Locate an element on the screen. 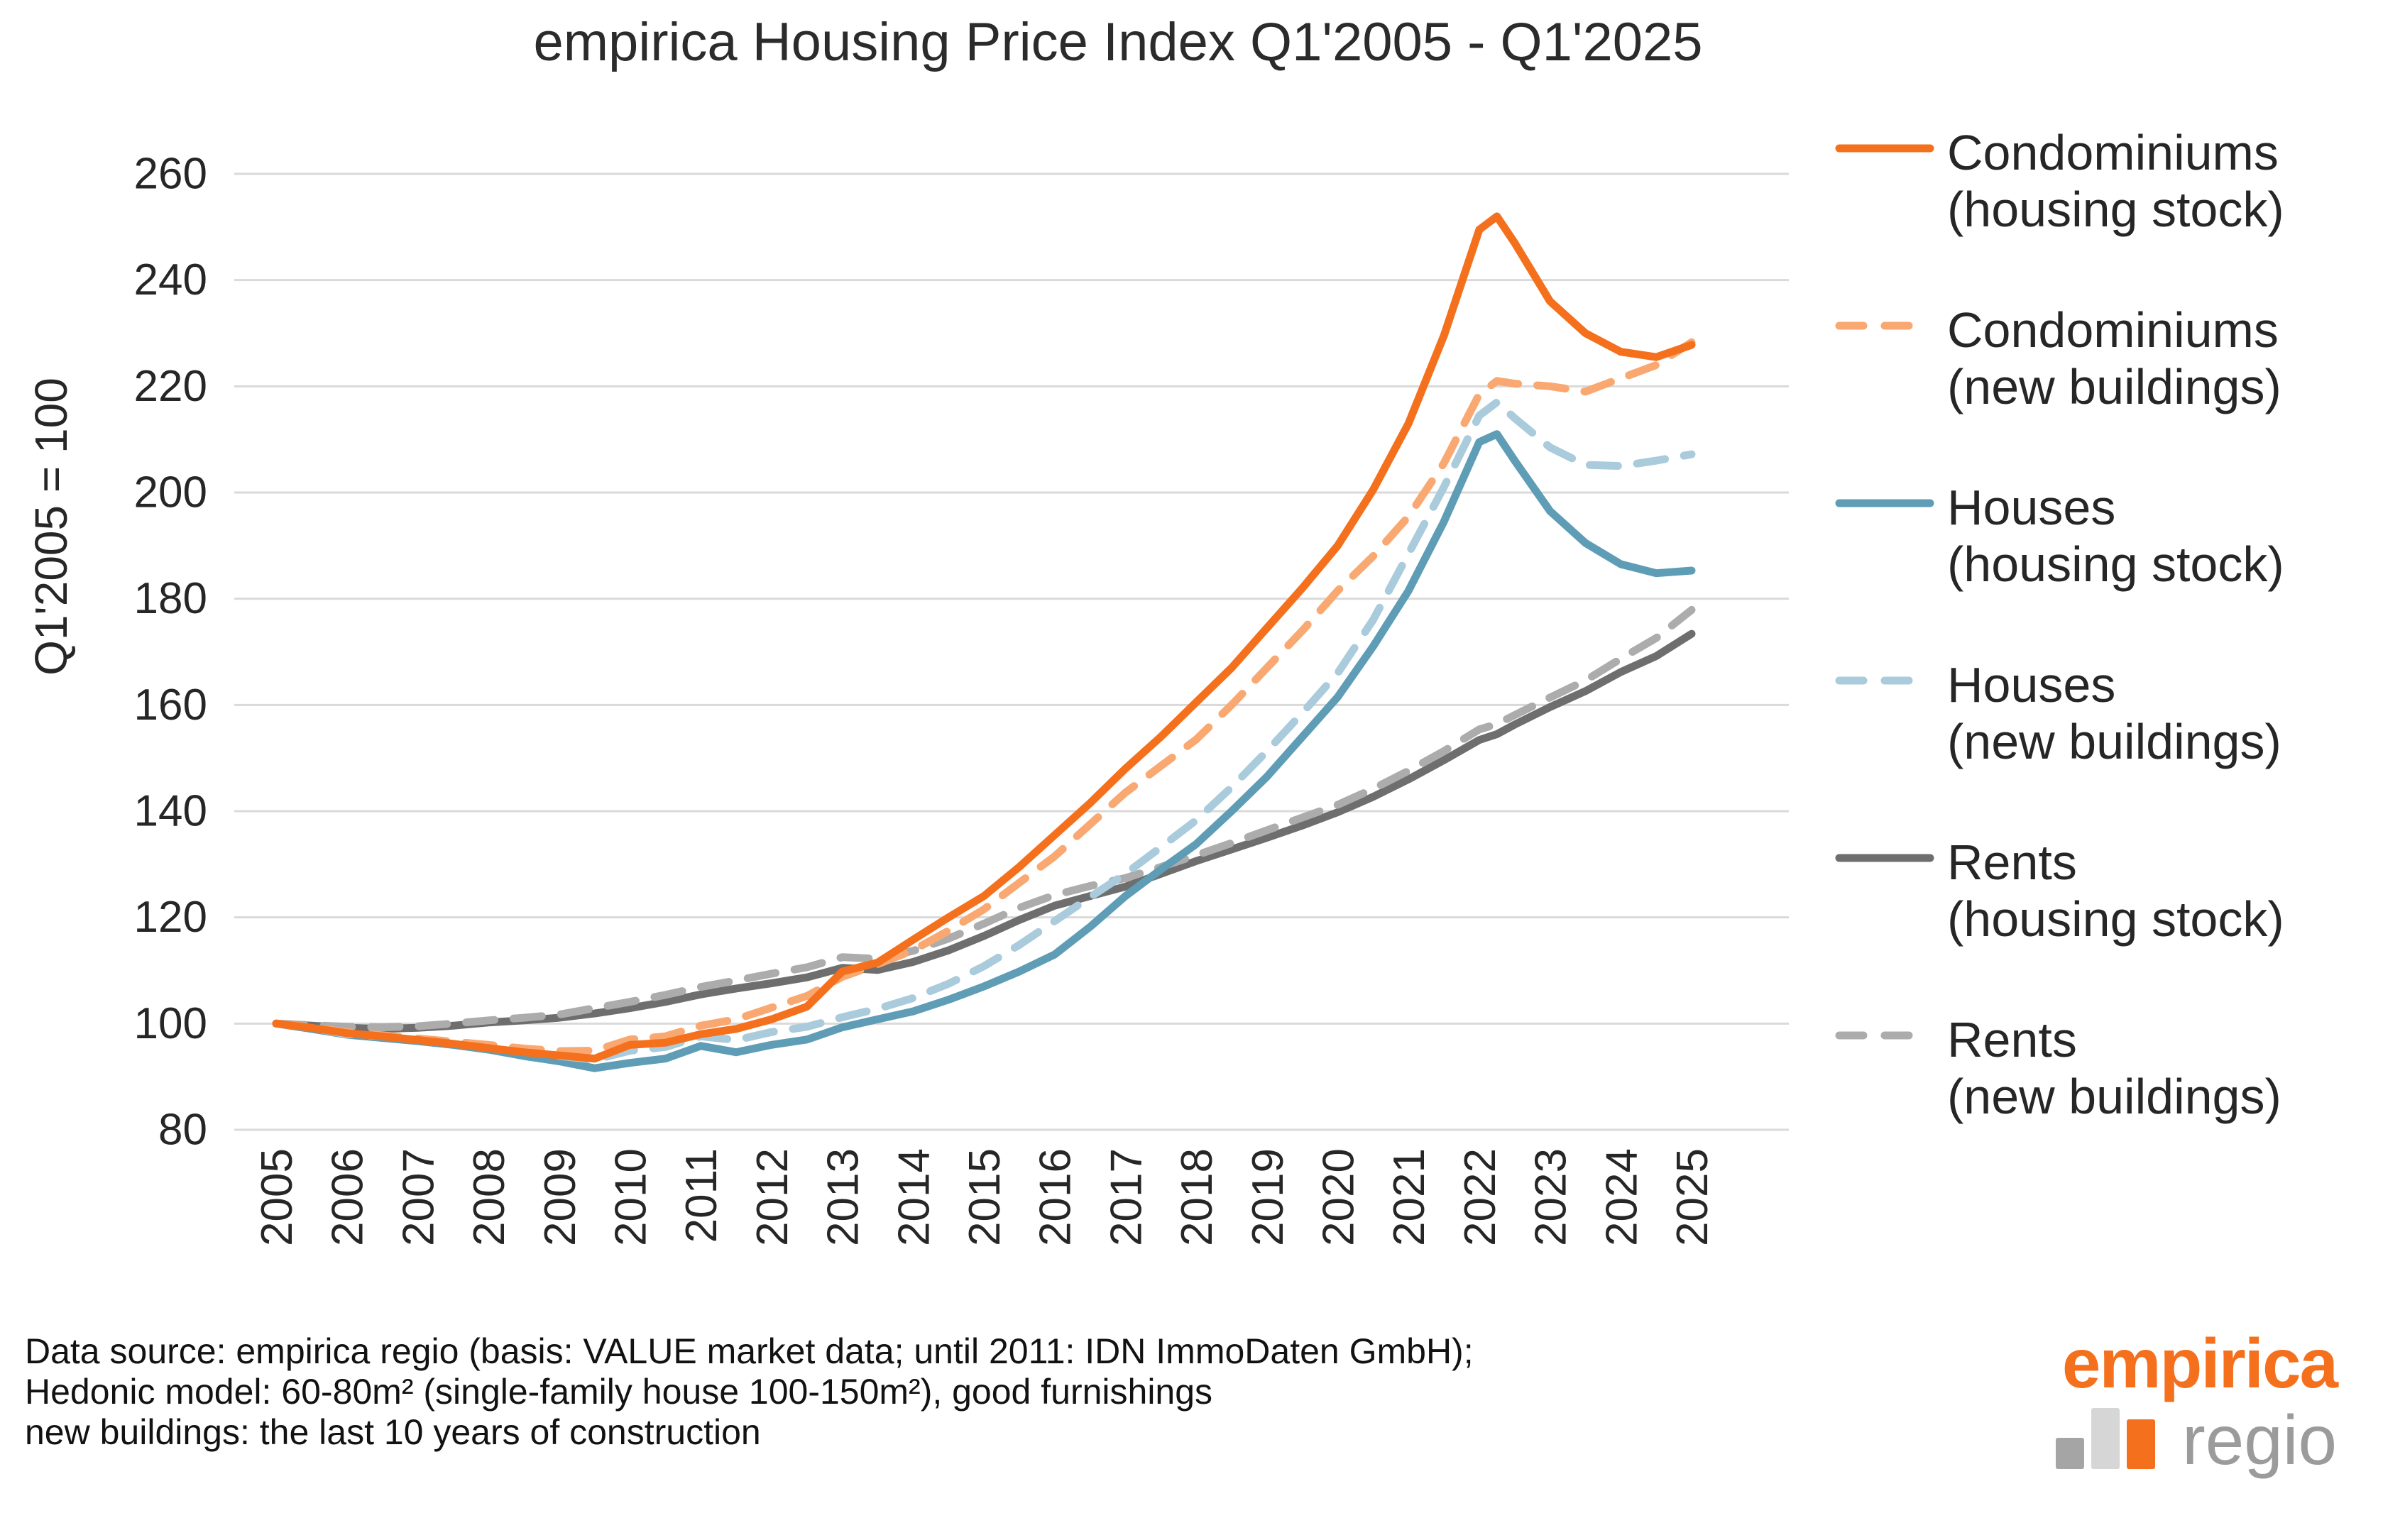 Image resolution: width=2383 pixels, height=1540 pixels. x-tick-label: 2005 is located at coordinates (277, 1197).